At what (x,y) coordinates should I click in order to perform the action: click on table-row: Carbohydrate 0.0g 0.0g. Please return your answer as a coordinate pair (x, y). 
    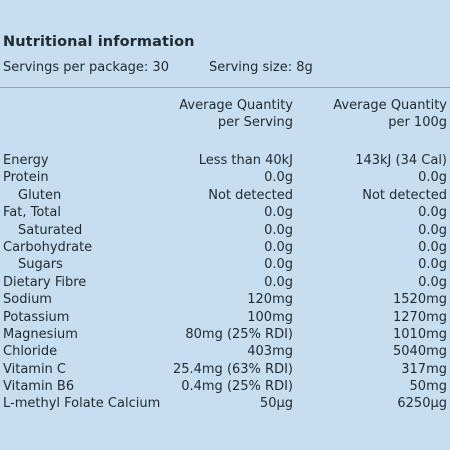
    Looking at the image, I should click on (225, 247).